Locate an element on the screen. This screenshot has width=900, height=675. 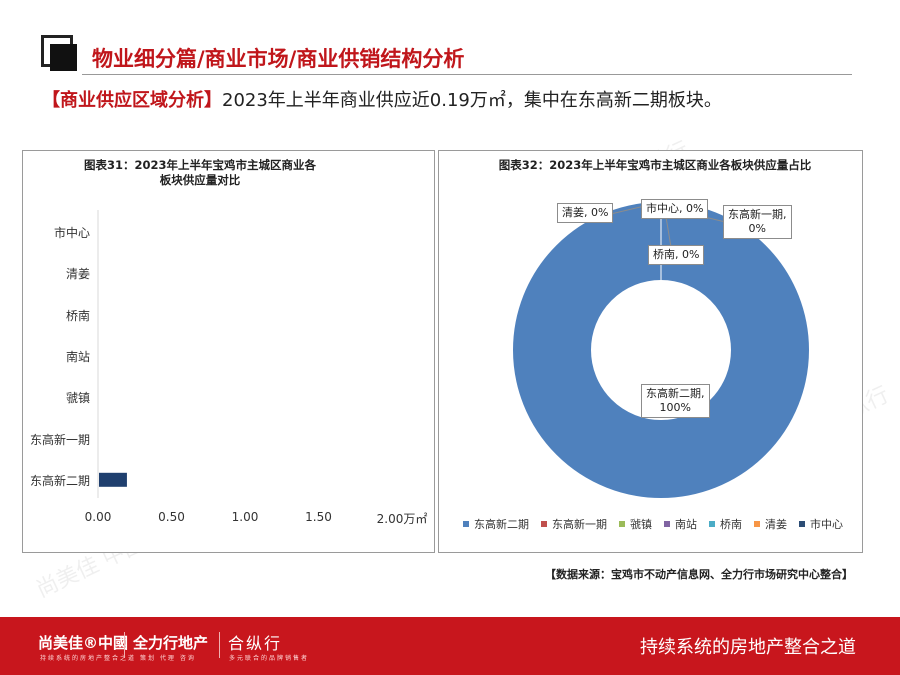
donut-legend-item: 清姜 is located at coordinates (770, 524).